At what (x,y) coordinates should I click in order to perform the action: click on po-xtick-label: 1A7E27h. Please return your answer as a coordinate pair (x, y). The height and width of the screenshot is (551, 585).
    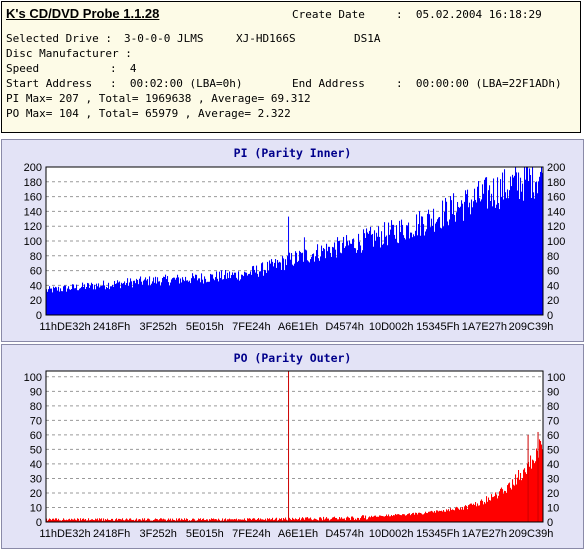
    Looking at the image, I should click on (484, 534).